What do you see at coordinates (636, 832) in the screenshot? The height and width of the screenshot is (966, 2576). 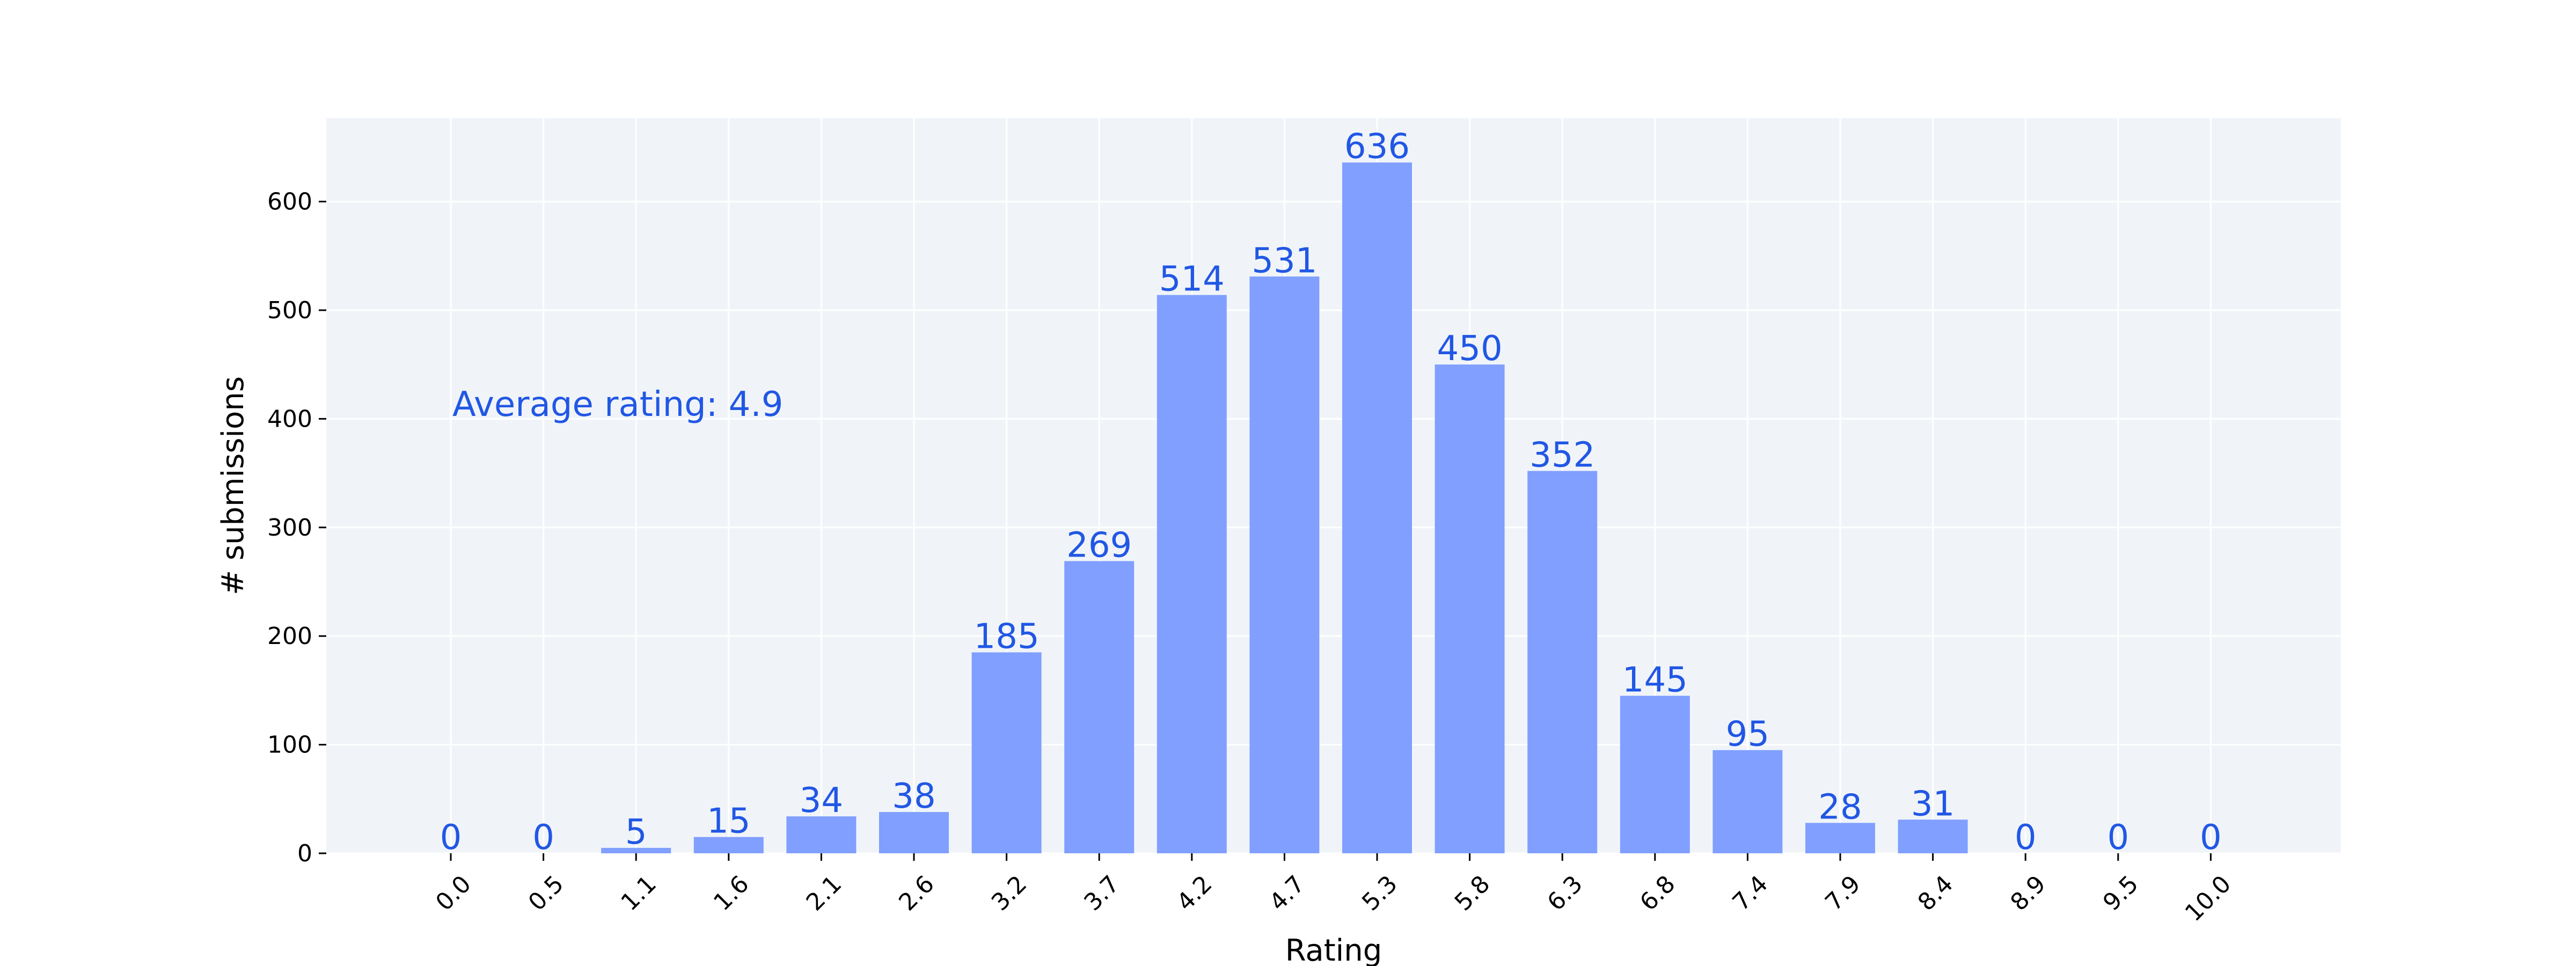 I see `bar-value-label: 5` at bounding box center [636, 832].